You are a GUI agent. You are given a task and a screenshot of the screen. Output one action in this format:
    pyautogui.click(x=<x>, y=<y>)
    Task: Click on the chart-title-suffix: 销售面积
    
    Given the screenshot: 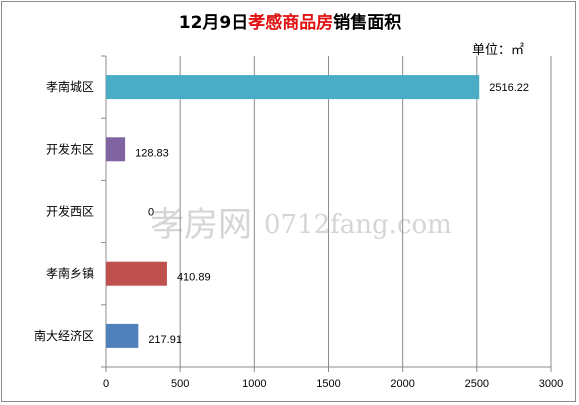 What is the action you would take?
    pyautogui.click(x=367, y=22)
    